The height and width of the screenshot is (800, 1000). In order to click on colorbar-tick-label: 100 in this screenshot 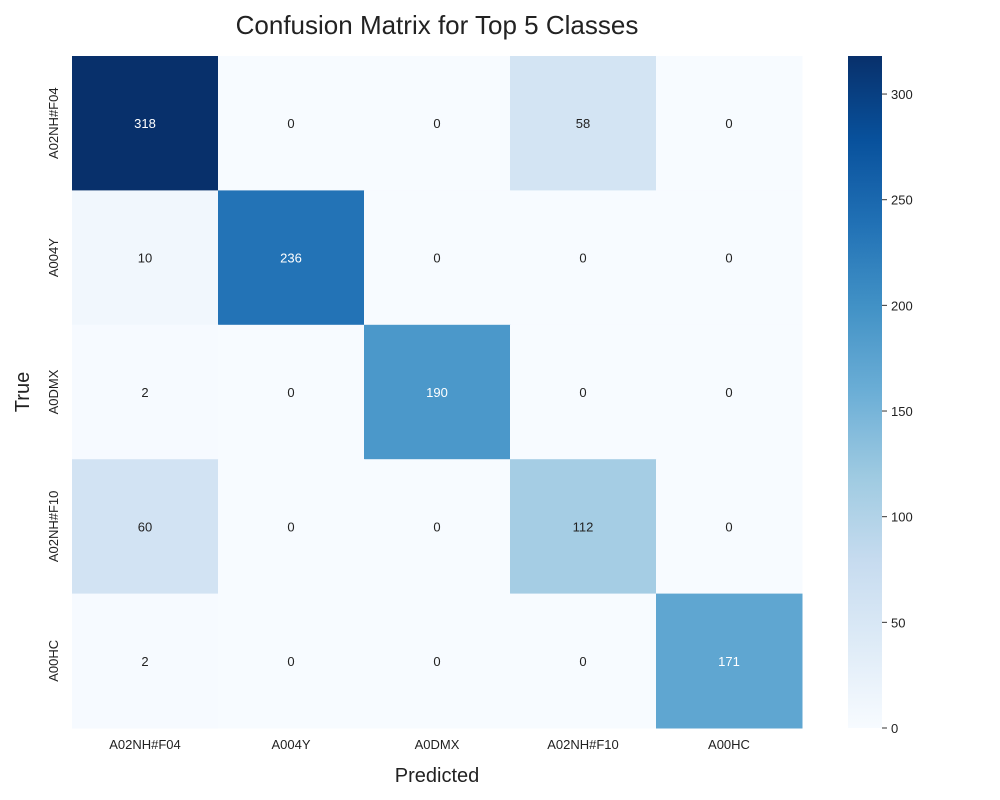, I will do `click(902, 517)`.